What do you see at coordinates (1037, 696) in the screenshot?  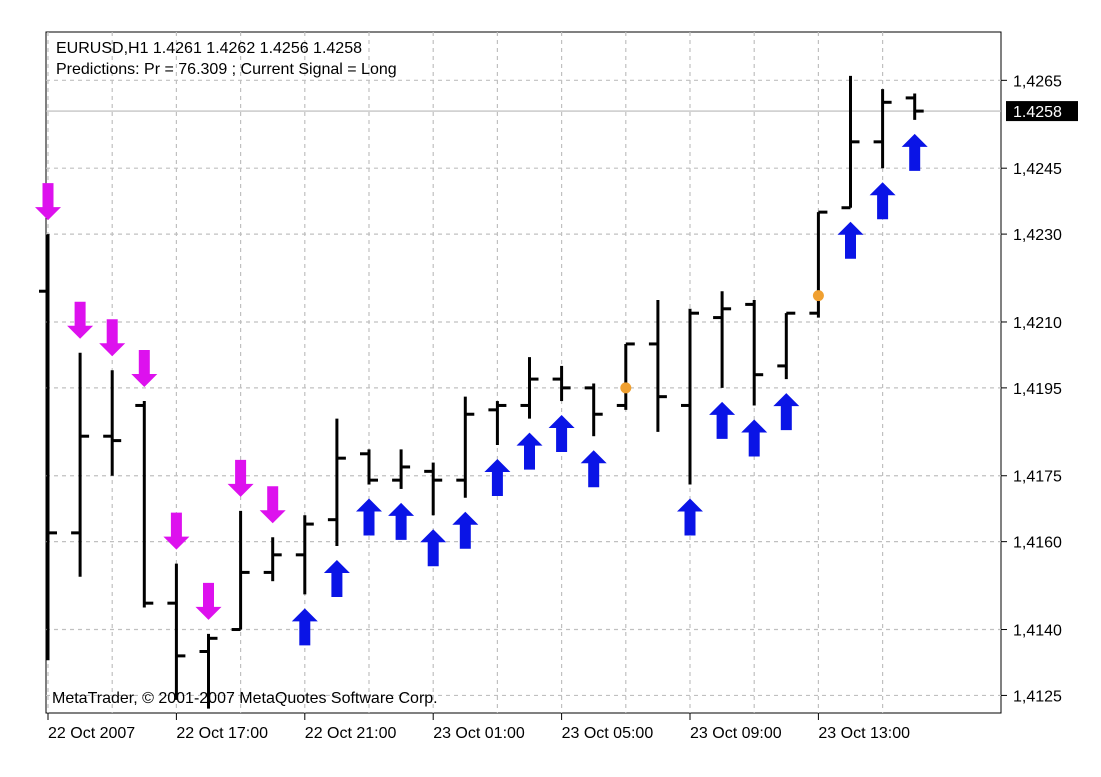 I see `y-tick-label: 1,4125` at bounding box center [1037, 696].